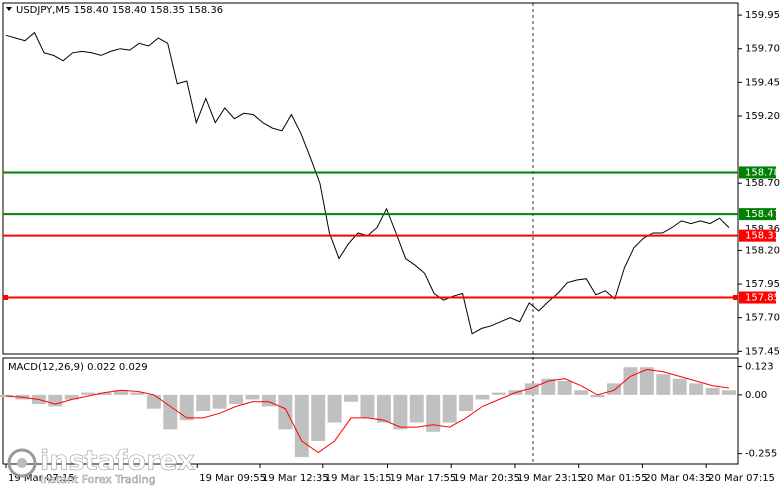  What do you see at coordinates (762, 183) in the screenshot?
I see `y-tick-label: 158.70` at bounding box center [762, 183].